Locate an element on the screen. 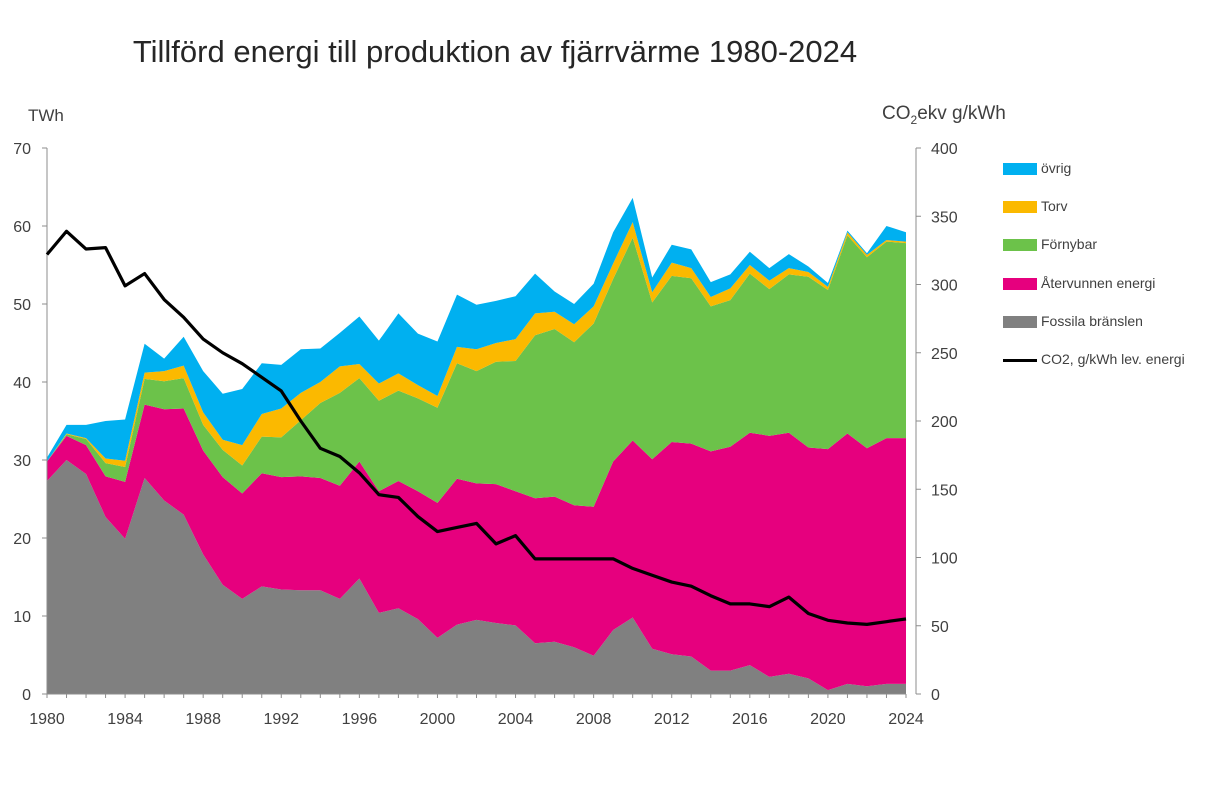 The image size is (1210, 806). left-tick-label: 50 is located at coordinates (22, 305).